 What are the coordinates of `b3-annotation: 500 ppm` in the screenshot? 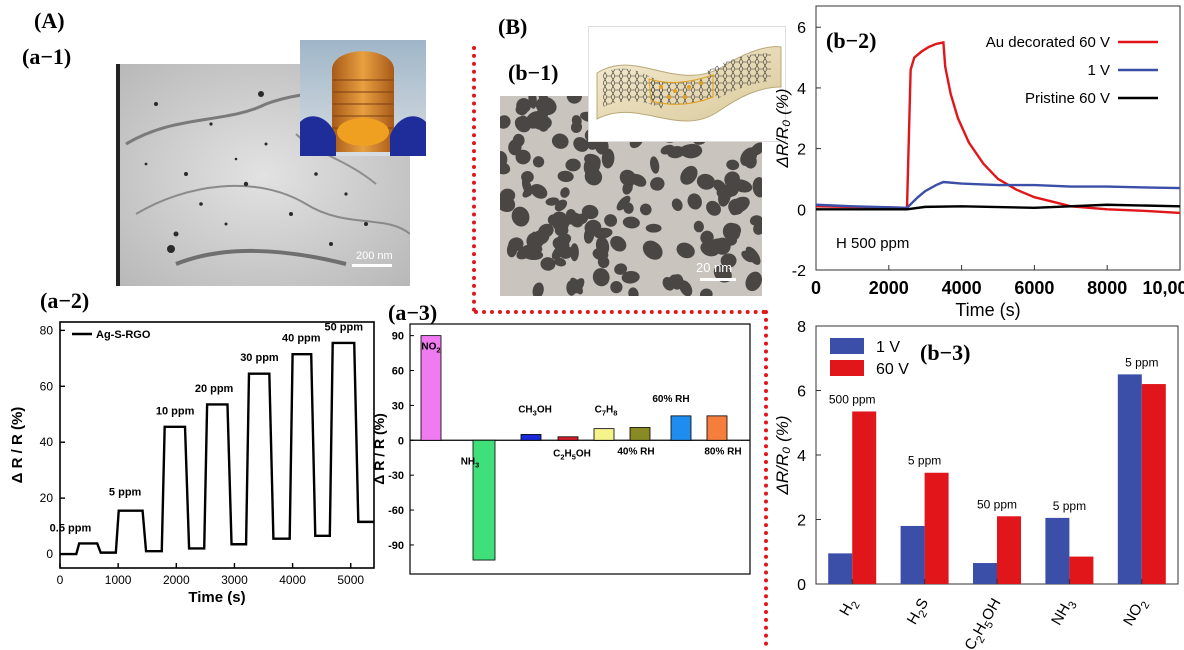 It's located at (852, 399).